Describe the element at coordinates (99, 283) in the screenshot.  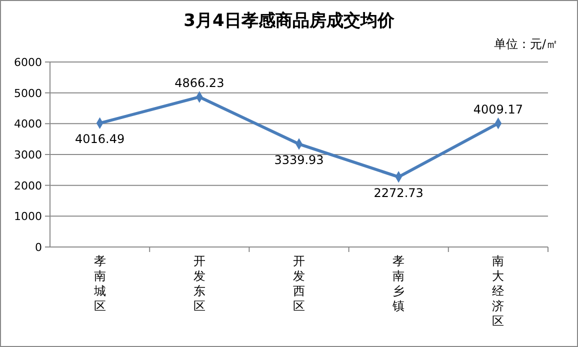
I see `x-tick-label: 孝南城区` at that location.